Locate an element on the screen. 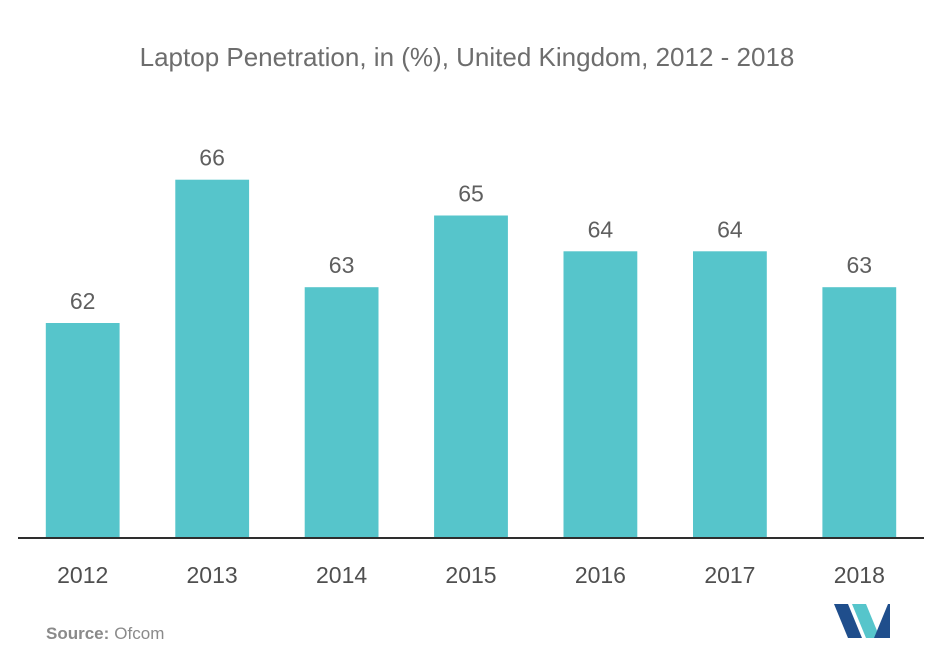  logo-mark-center is located at coordinates (866, 621).